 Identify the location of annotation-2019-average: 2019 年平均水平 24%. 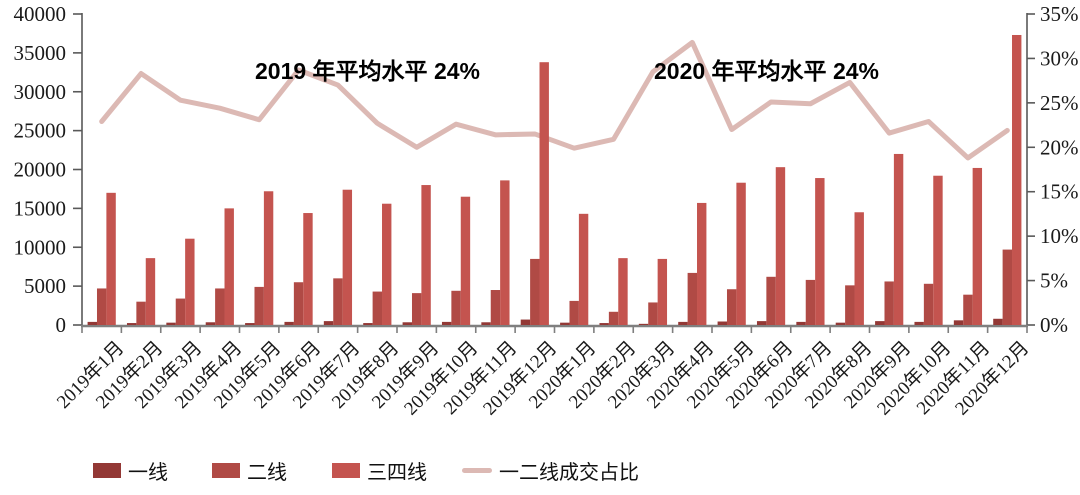
(367, 71).